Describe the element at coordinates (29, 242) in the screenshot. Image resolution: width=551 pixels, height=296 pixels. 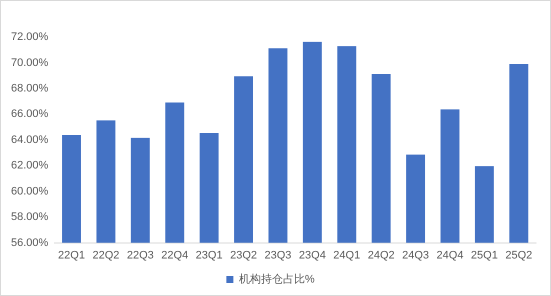
I see `y-tick-label: 56.00%` at that location.